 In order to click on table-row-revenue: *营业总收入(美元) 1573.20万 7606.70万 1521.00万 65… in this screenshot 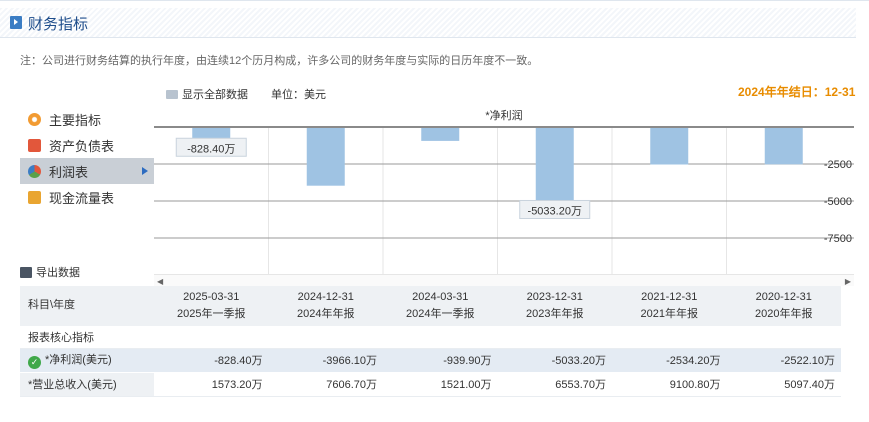, I will do `click(430, 384)`.